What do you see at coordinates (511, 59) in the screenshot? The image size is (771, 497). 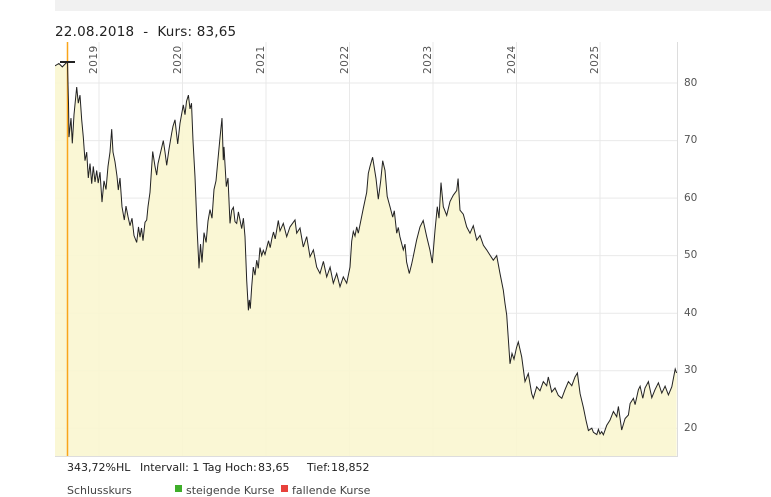 I see `x-axis-tick-label: 2024` at bounding box center [511, 59].